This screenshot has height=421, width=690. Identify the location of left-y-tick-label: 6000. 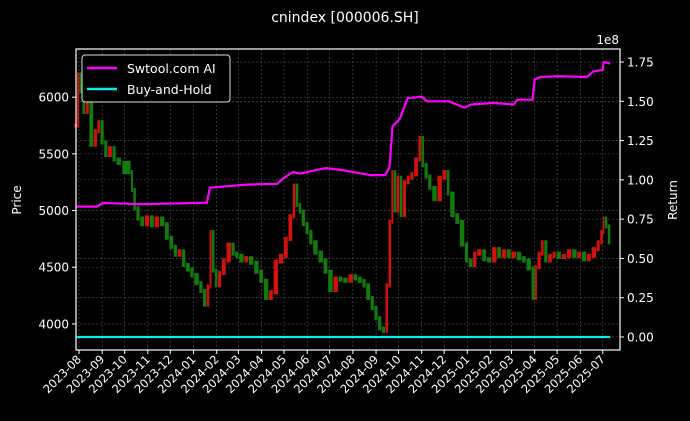
(53, 98).